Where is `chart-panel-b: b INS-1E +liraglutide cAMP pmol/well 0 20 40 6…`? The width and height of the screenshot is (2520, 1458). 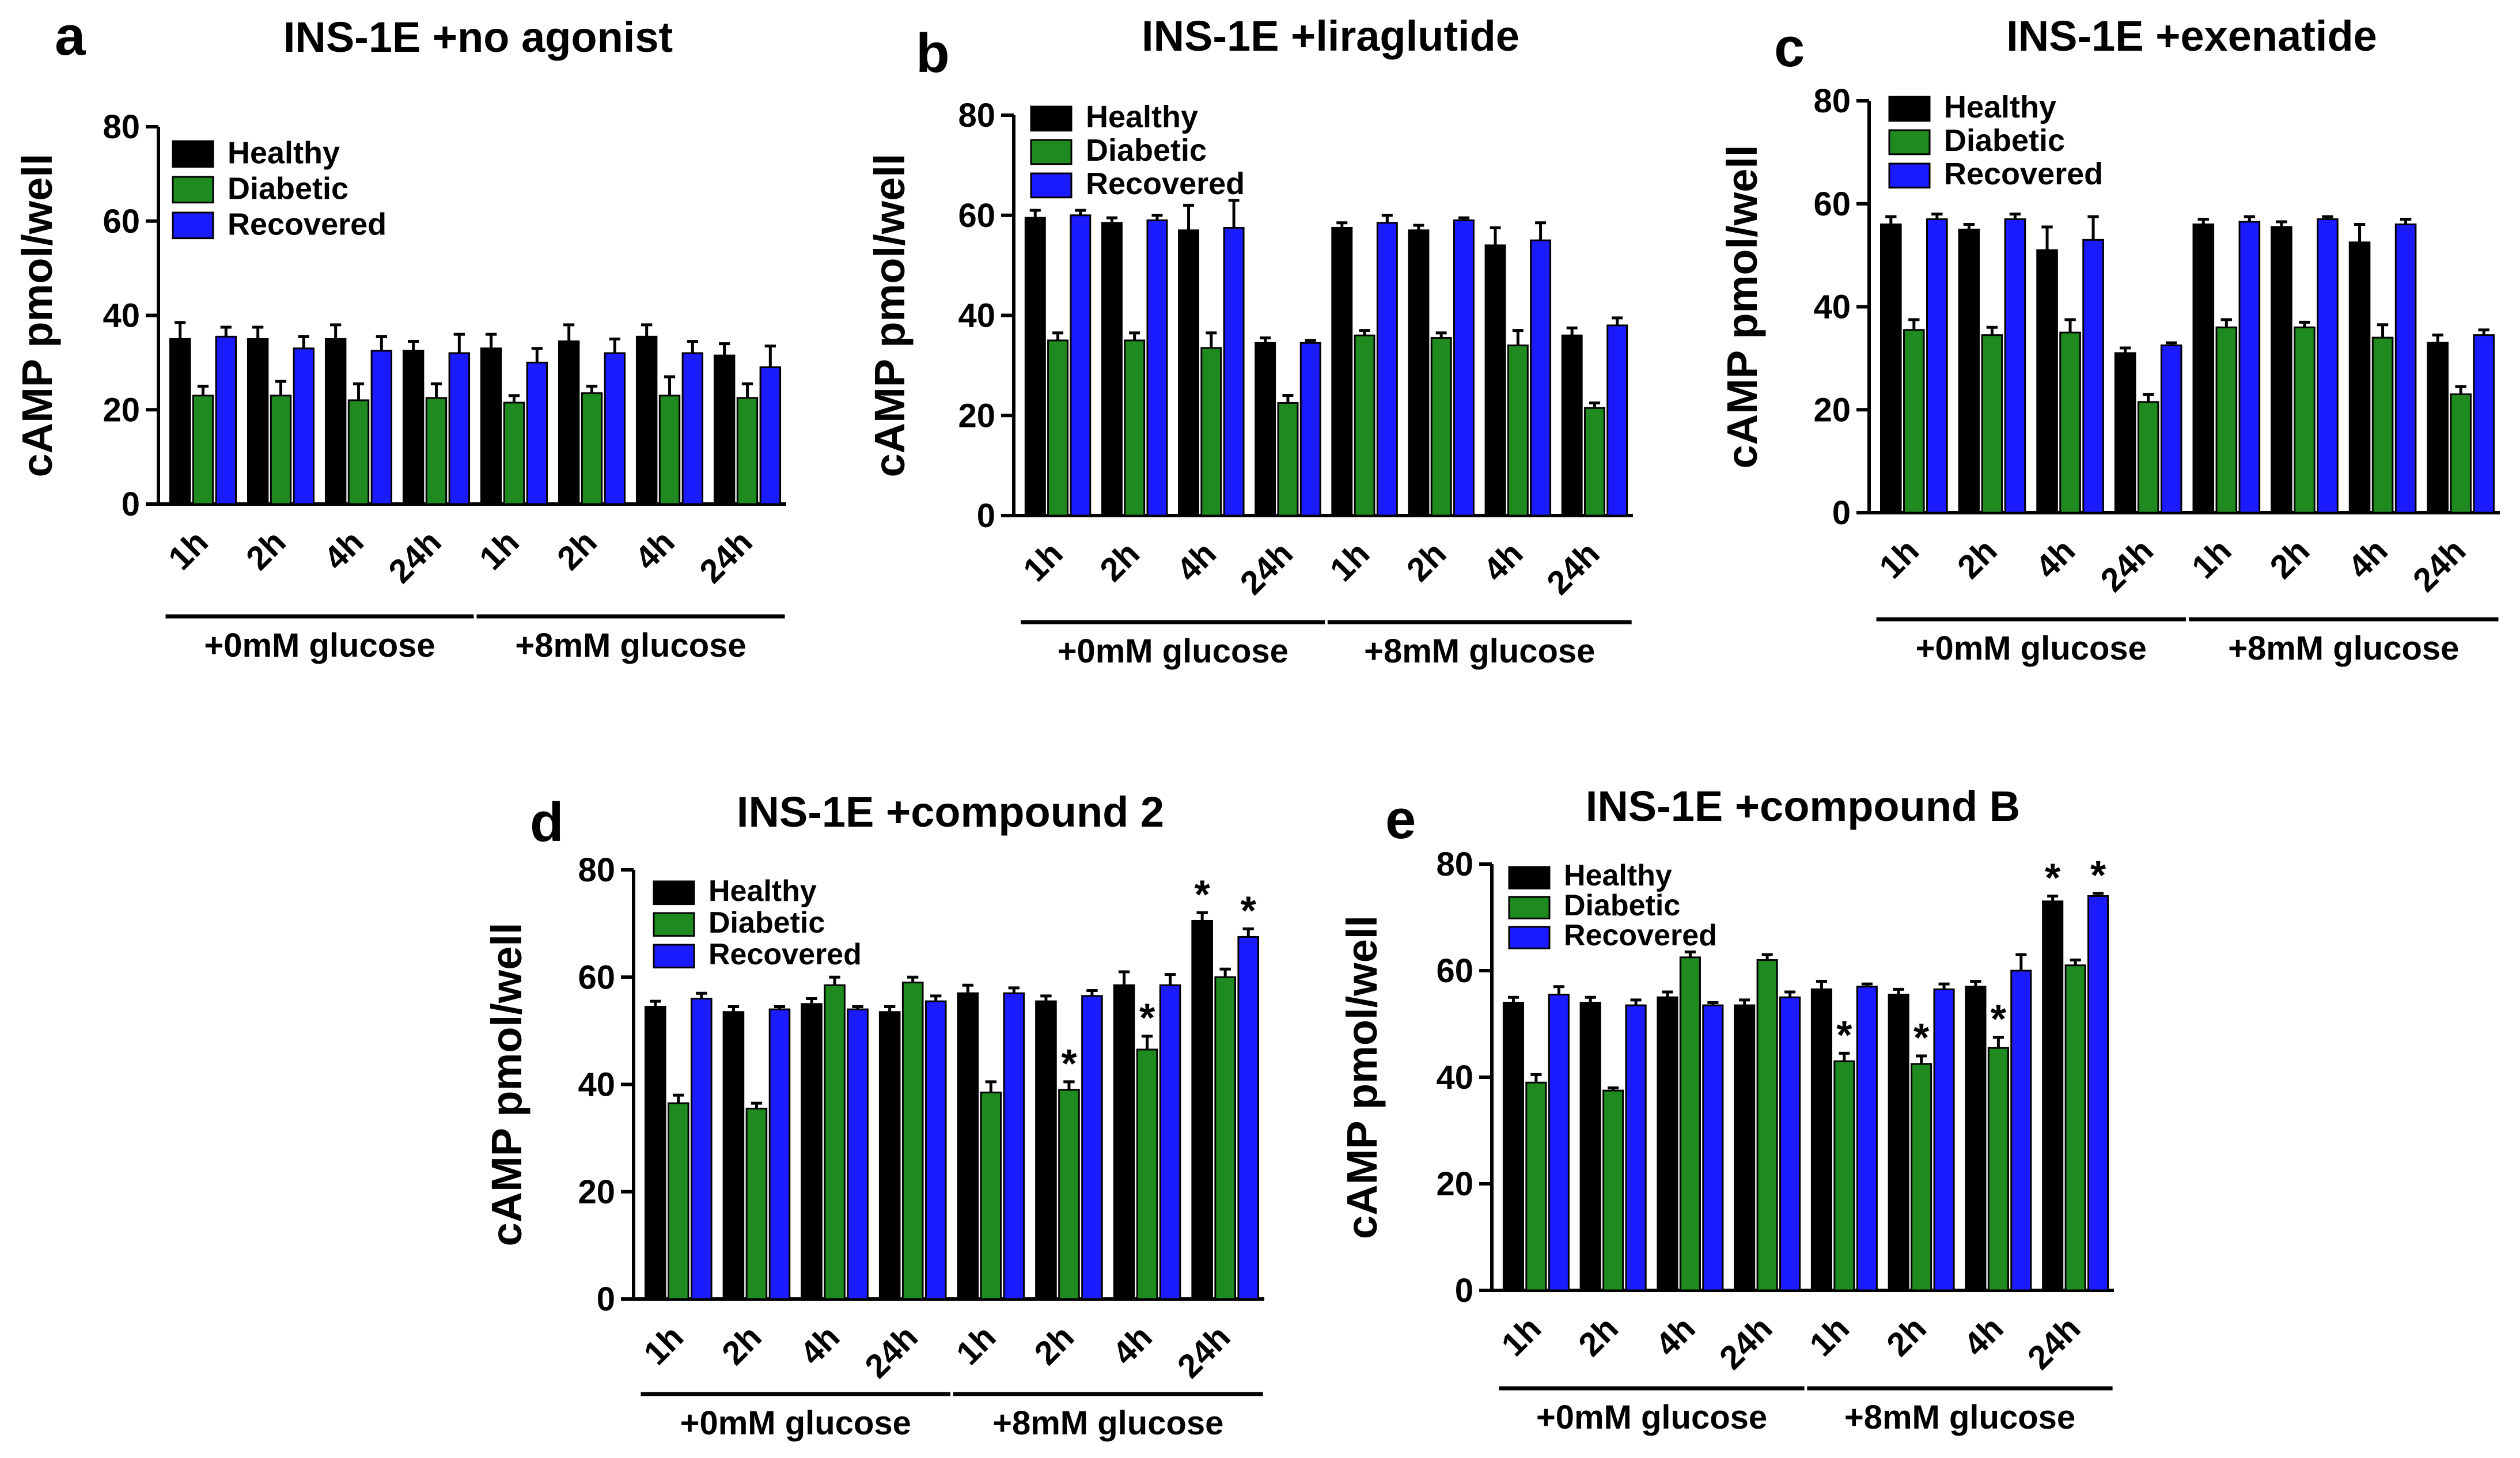 chart-panel-b: b INS-1E +liraglutide cAMP pmol/well 0 20 40 6… is located at coordinates (1249, 341).